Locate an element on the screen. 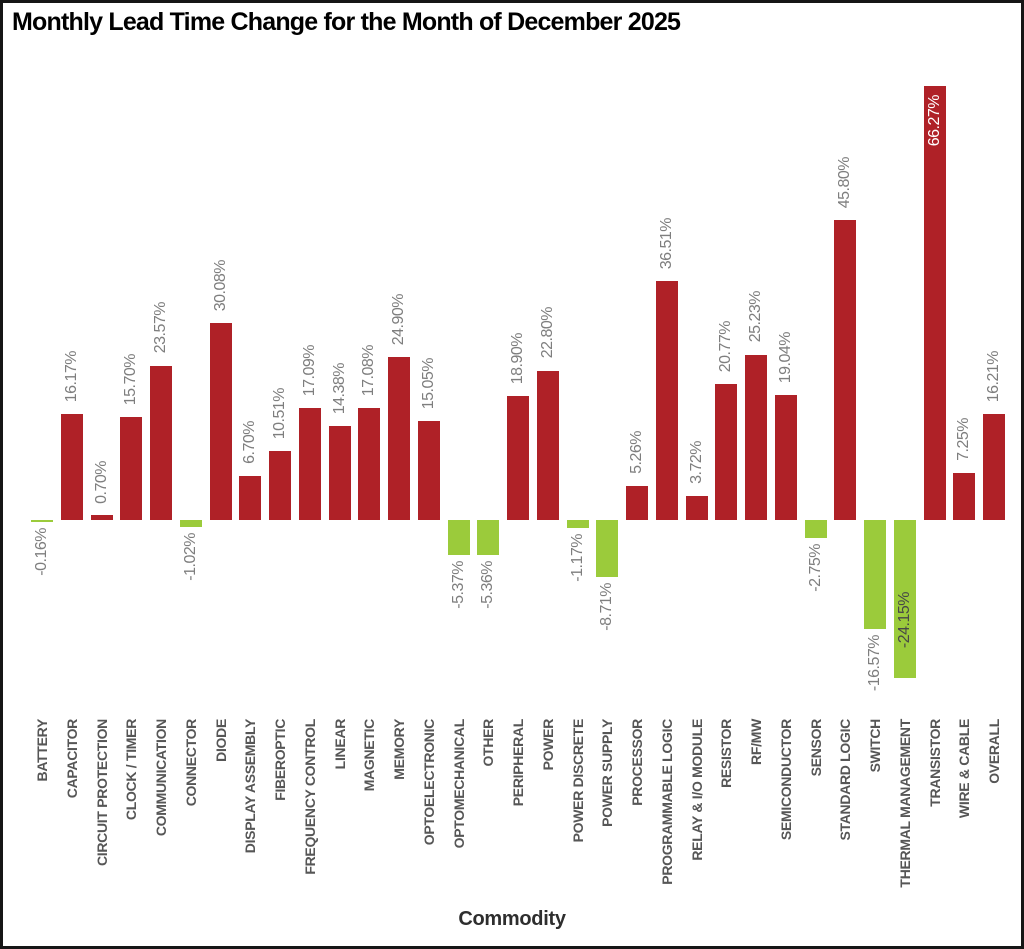 This screenshot has height=949, width=1024. bar-other is located at coordinates (488, 538).